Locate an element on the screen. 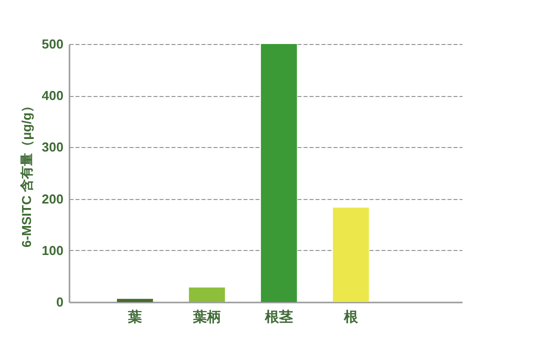 Image resolution: width=558 pixels, height=350 pixels. y-tick-label: 400 is located at coordinates (53, 96).